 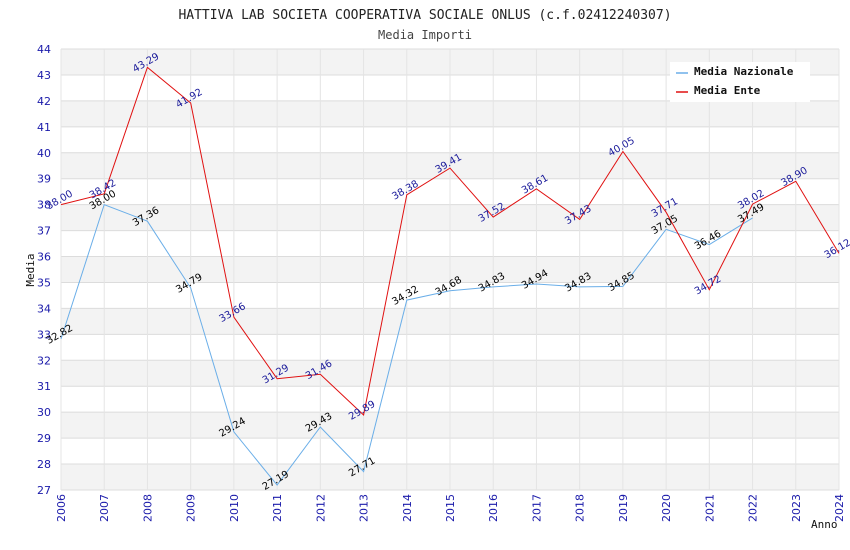 What do you see at coordinates (147, 508) in the screenshot?
I see `x-tick-label: 2008` at bounding box center [147, 508].